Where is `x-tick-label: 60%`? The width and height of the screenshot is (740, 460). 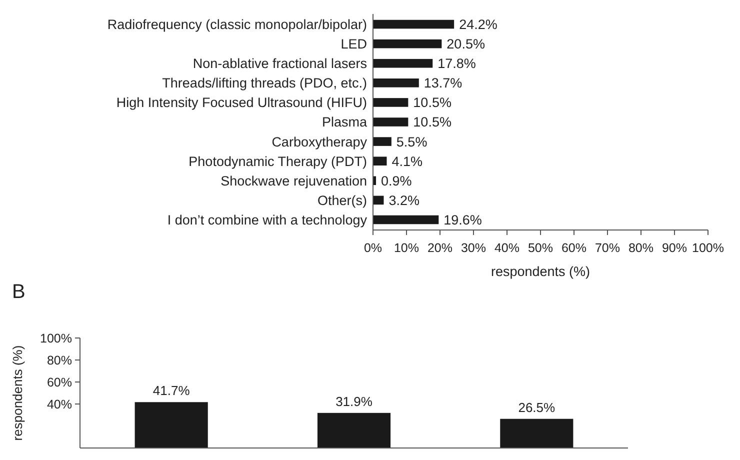 x-tick-label: 60% is located at coordinates (574, 248).